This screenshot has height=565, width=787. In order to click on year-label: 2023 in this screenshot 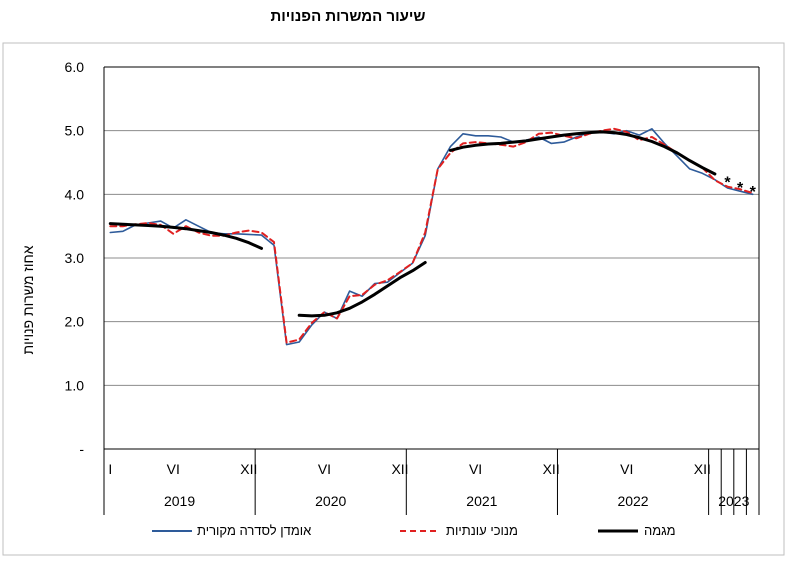, I will do `click(733, 501)`.